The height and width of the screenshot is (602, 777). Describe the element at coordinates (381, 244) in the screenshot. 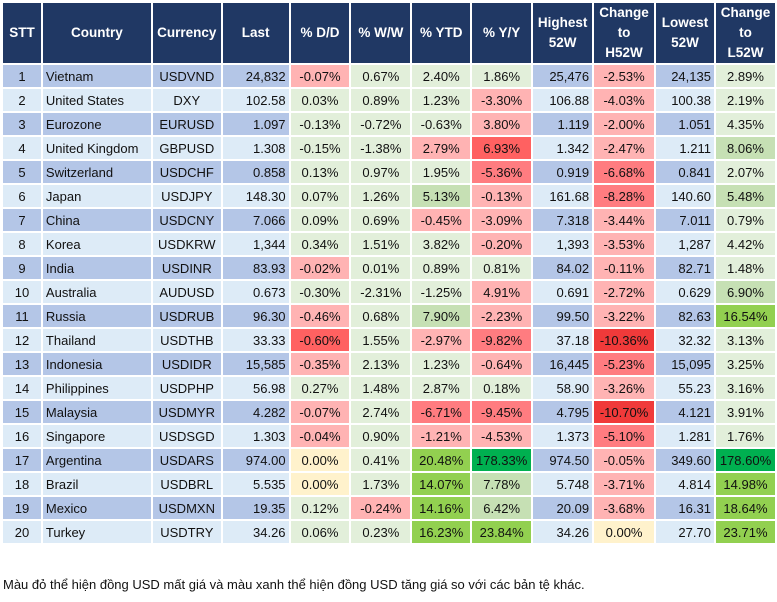

I see `cell-ww: 1.51%` at that location.